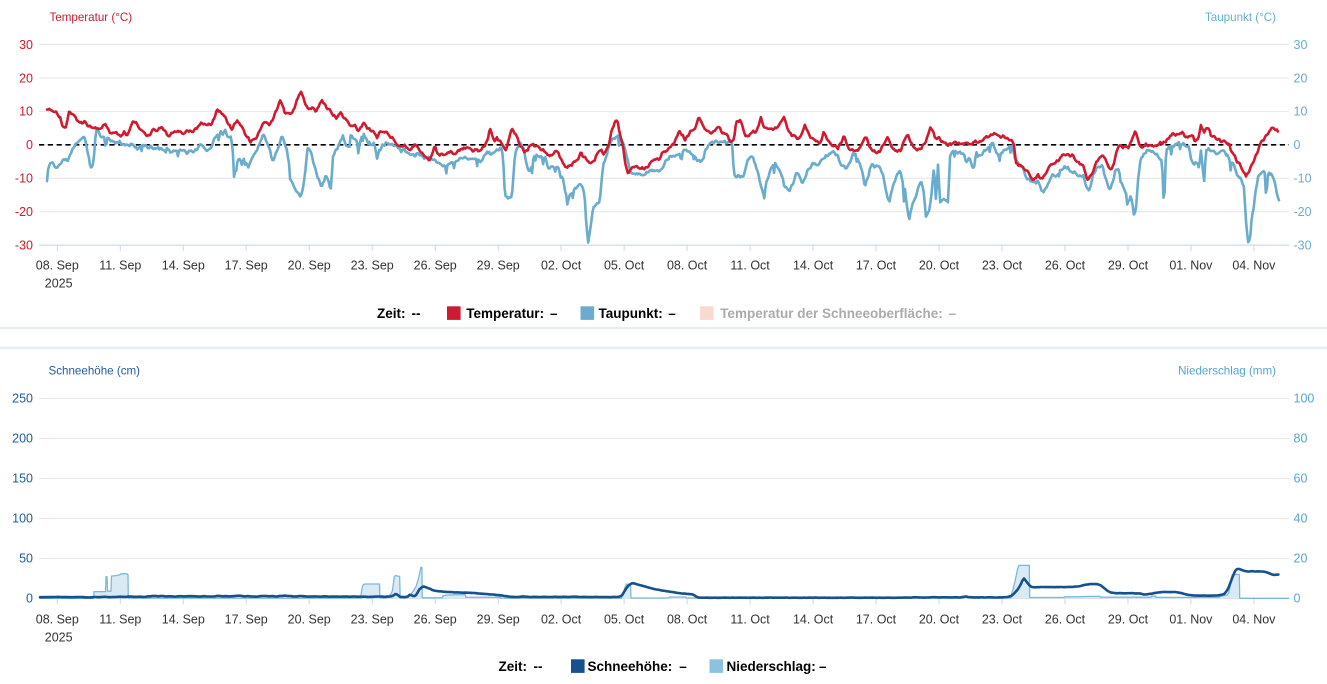  I want to click on svg-text: 80, so click(1301, 439).